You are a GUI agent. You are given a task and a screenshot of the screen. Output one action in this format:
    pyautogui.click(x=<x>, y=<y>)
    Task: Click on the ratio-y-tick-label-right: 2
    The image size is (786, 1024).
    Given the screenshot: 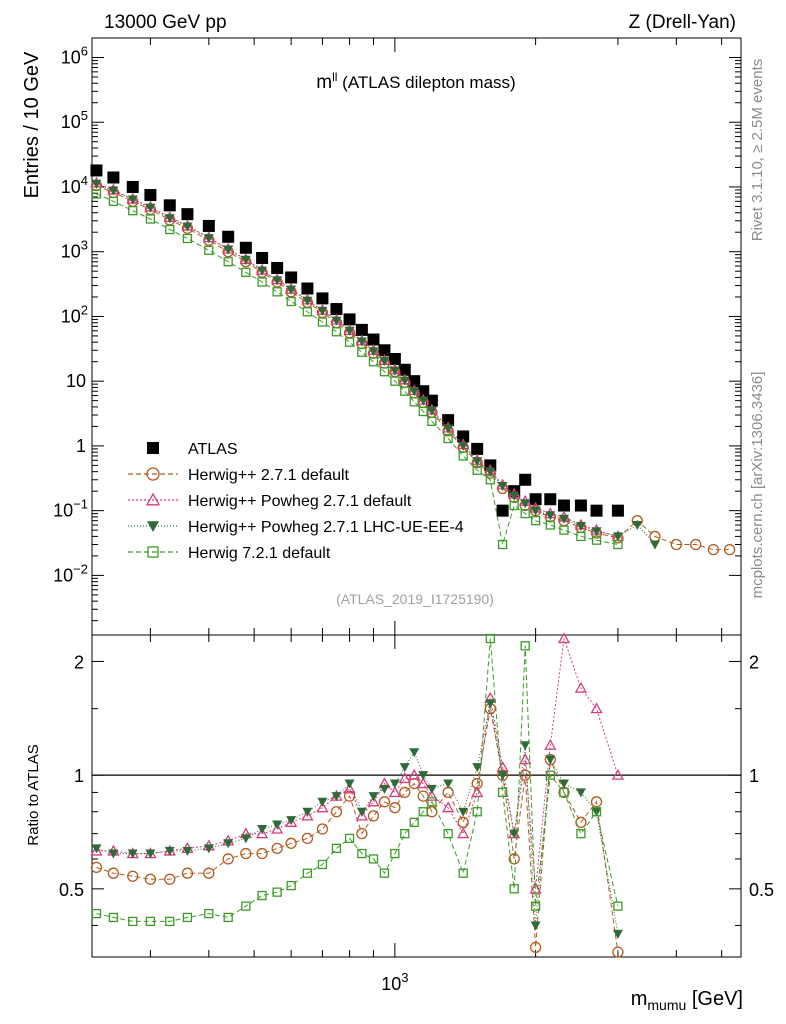 What is the action you would take?
    pyautogui.click(x=754, y=662)
    